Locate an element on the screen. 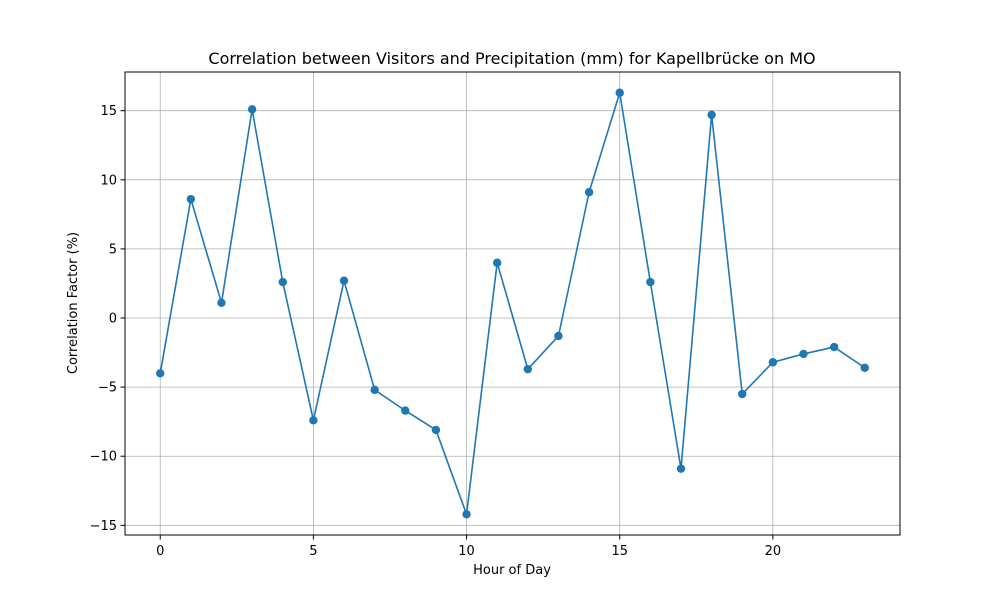 The width and height of the screenshot is (1000, 604). y-axis-label: Correlation Factor (%) is located at coordinates (73, 303).